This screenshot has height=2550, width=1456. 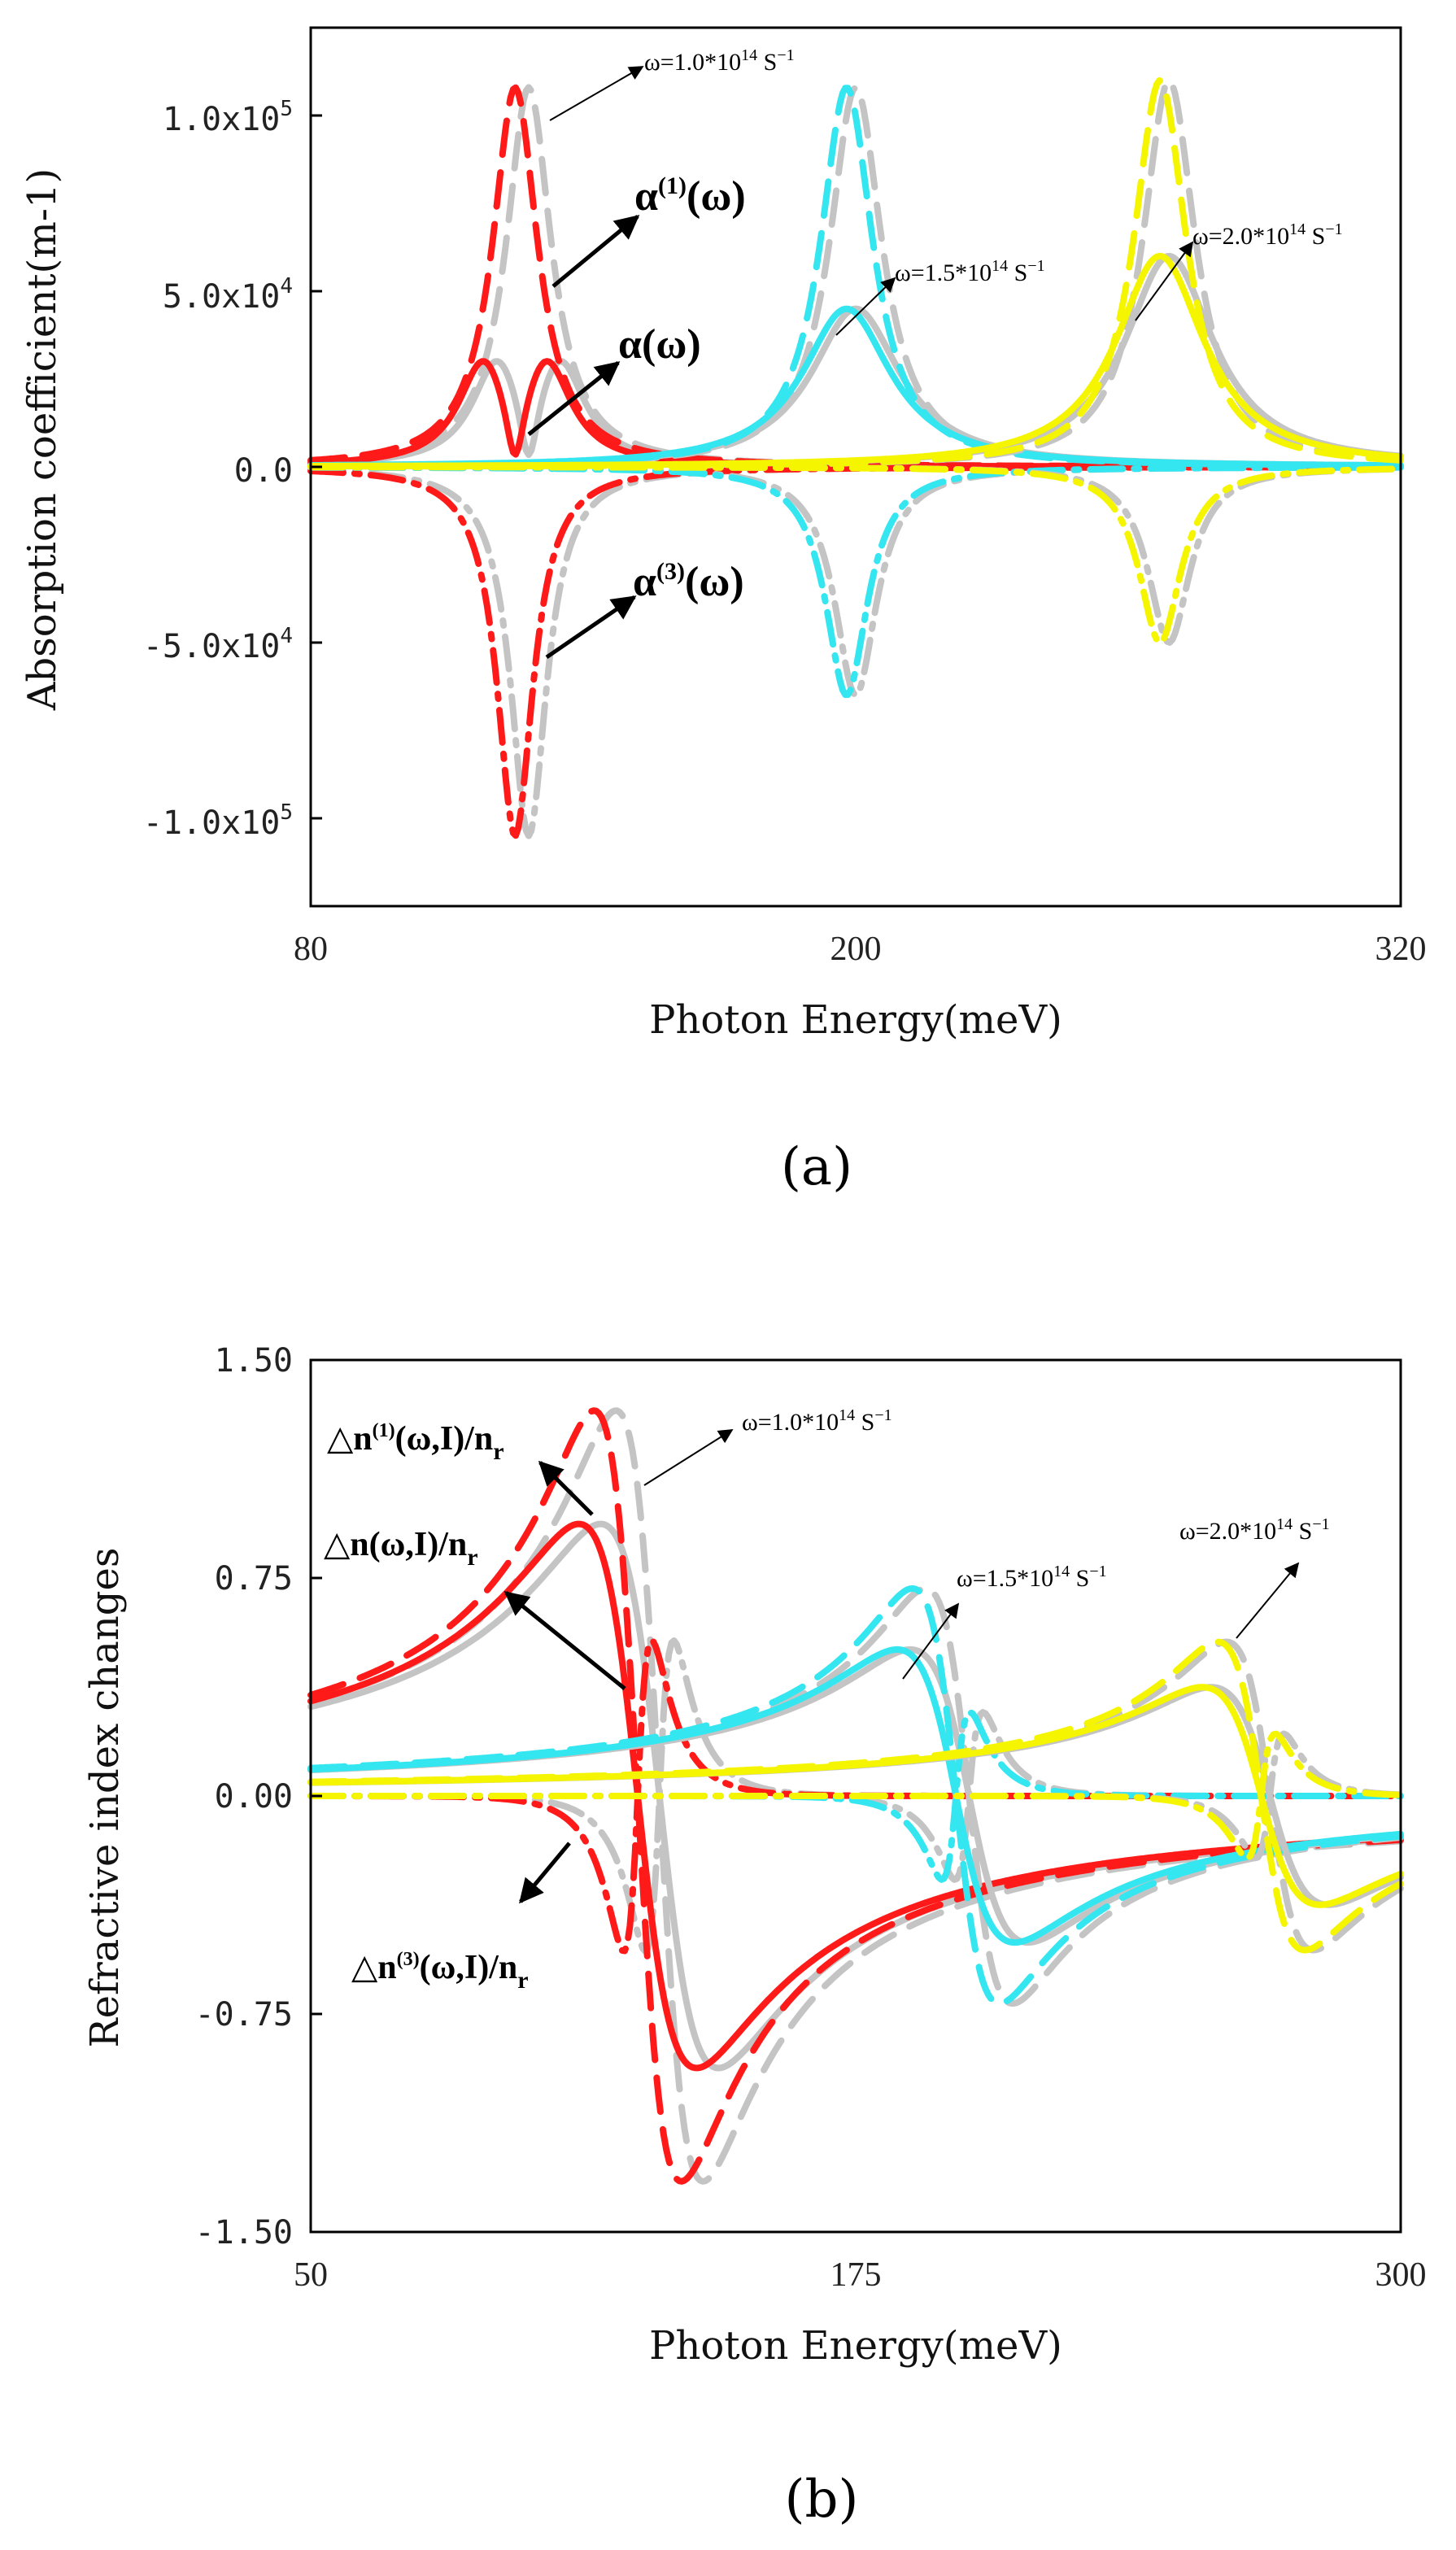 I want to click on b-ytick-3: 0.00, so click(x=254, y=1797).